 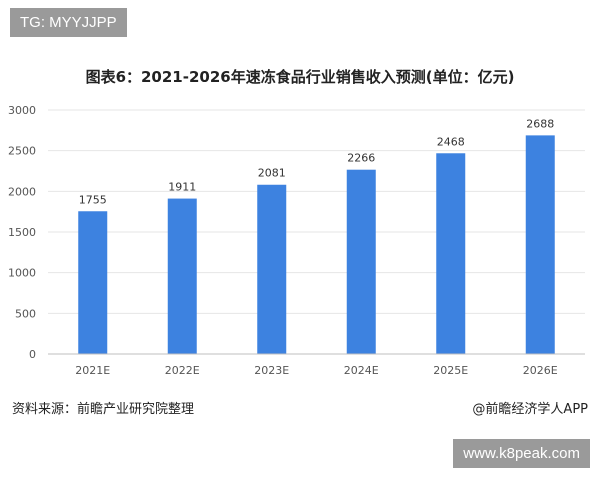 What do you see at coordinates (316, 370) in the screenshot?
I see `x-axis-ticks: 2021E 2022E 2023E 2024E 2025E 2026E` at bounding box center [316, 370].